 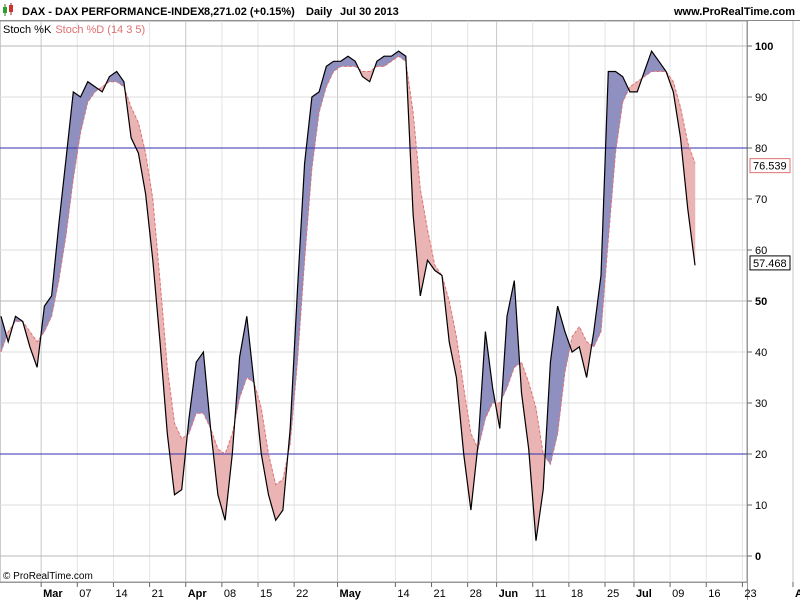 I want to click on x-tick-label: Apr, so click(x=198, y=594).